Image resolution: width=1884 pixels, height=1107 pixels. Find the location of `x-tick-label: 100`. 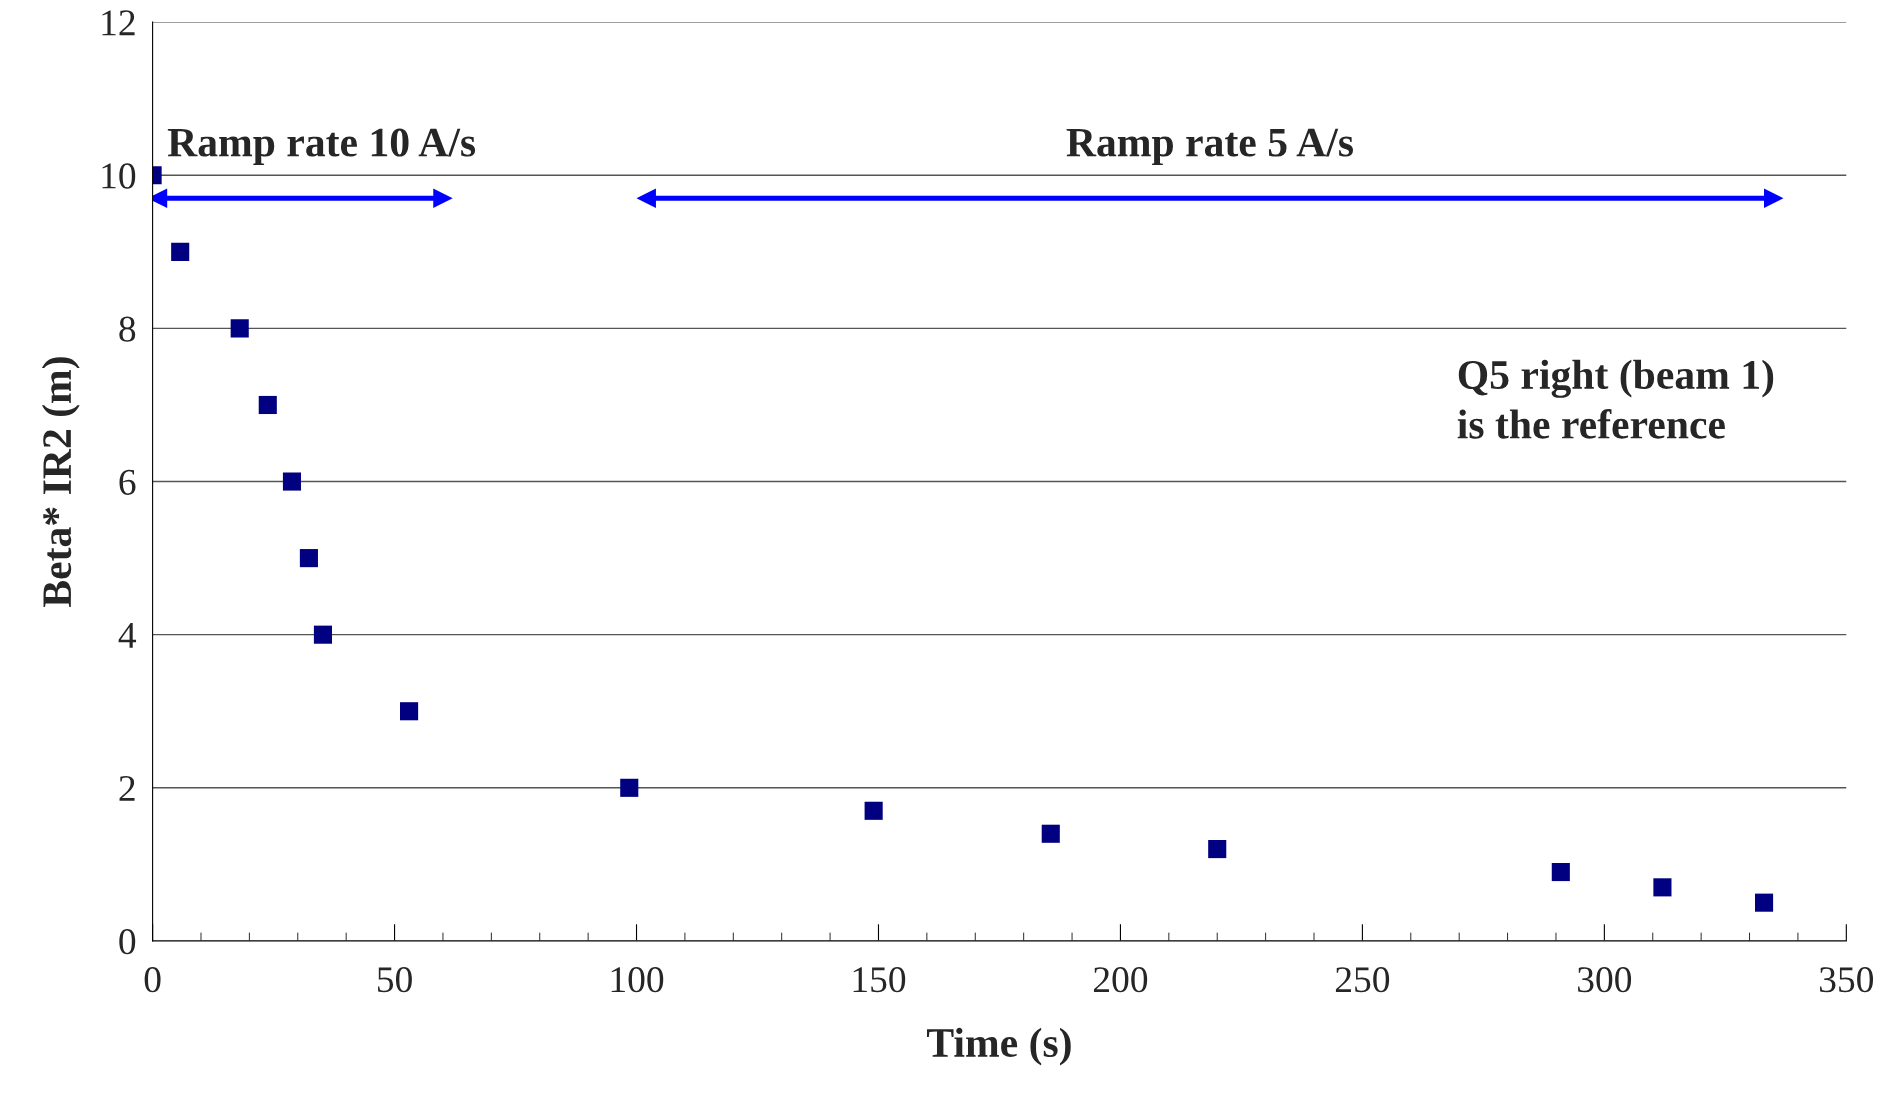

x-tick-label: 100 is located at coordinates (637, 980).